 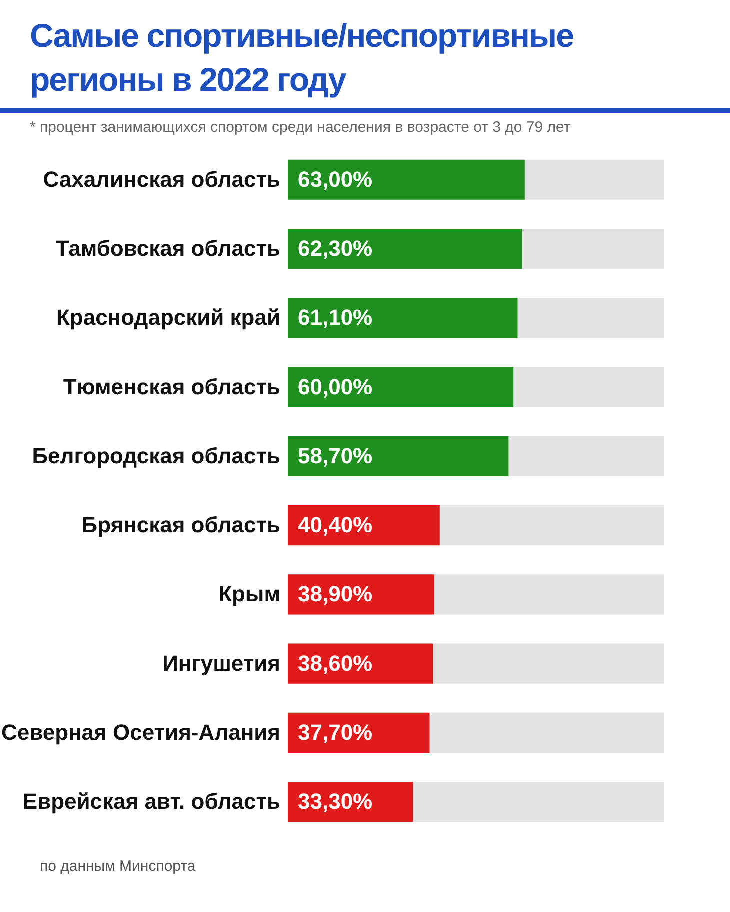 What do you see at coordinates (335, 317) in the screenshot?
I see `data-label: 61,10%` at bounding box center [335, 317].